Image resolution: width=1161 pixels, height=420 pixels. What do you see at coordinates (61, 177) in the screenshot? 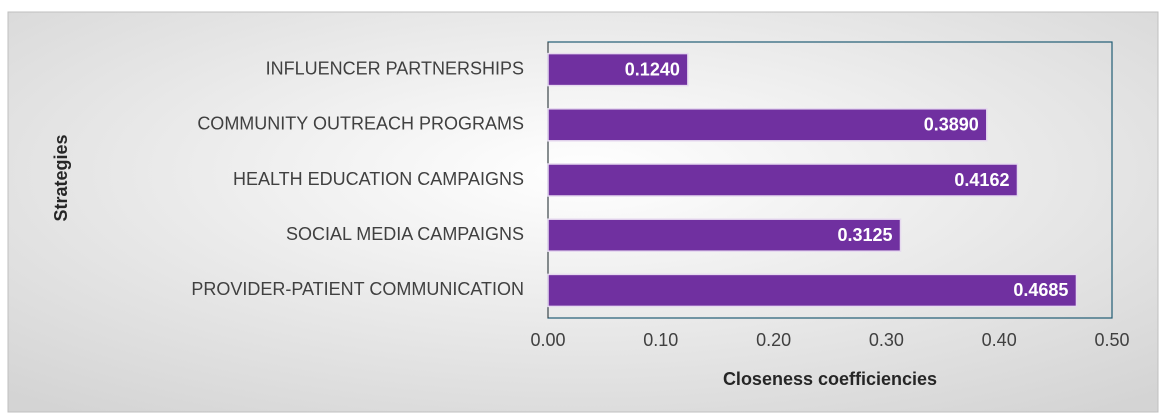
I see `y-axis-title: Strategies` at bounding box center [61, 177].